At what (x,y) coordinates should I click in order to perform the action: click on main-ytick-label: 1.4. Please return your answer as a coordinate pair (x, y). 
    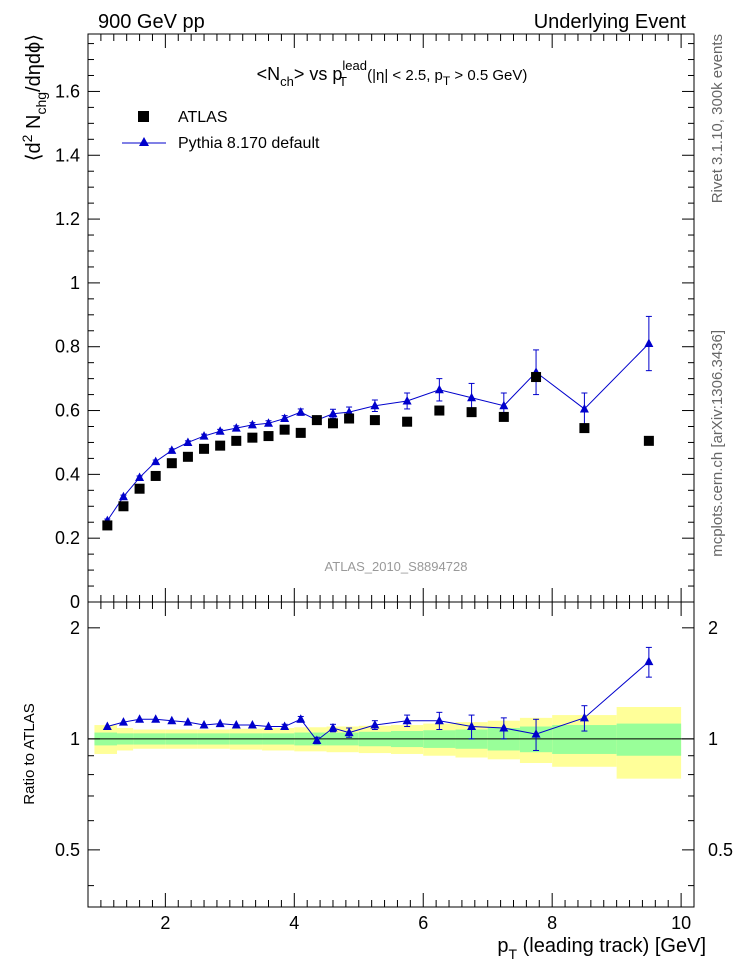
    Looking at the image, I should click on (67, 155).